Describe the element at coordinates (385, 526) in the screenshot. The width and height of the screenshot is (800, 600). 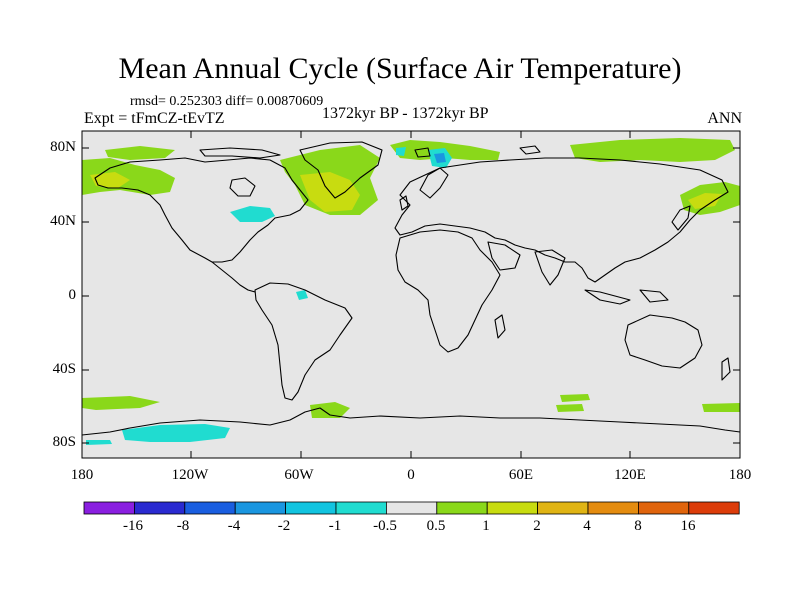
I see `colorbar-label-6: -0.5` at that location.